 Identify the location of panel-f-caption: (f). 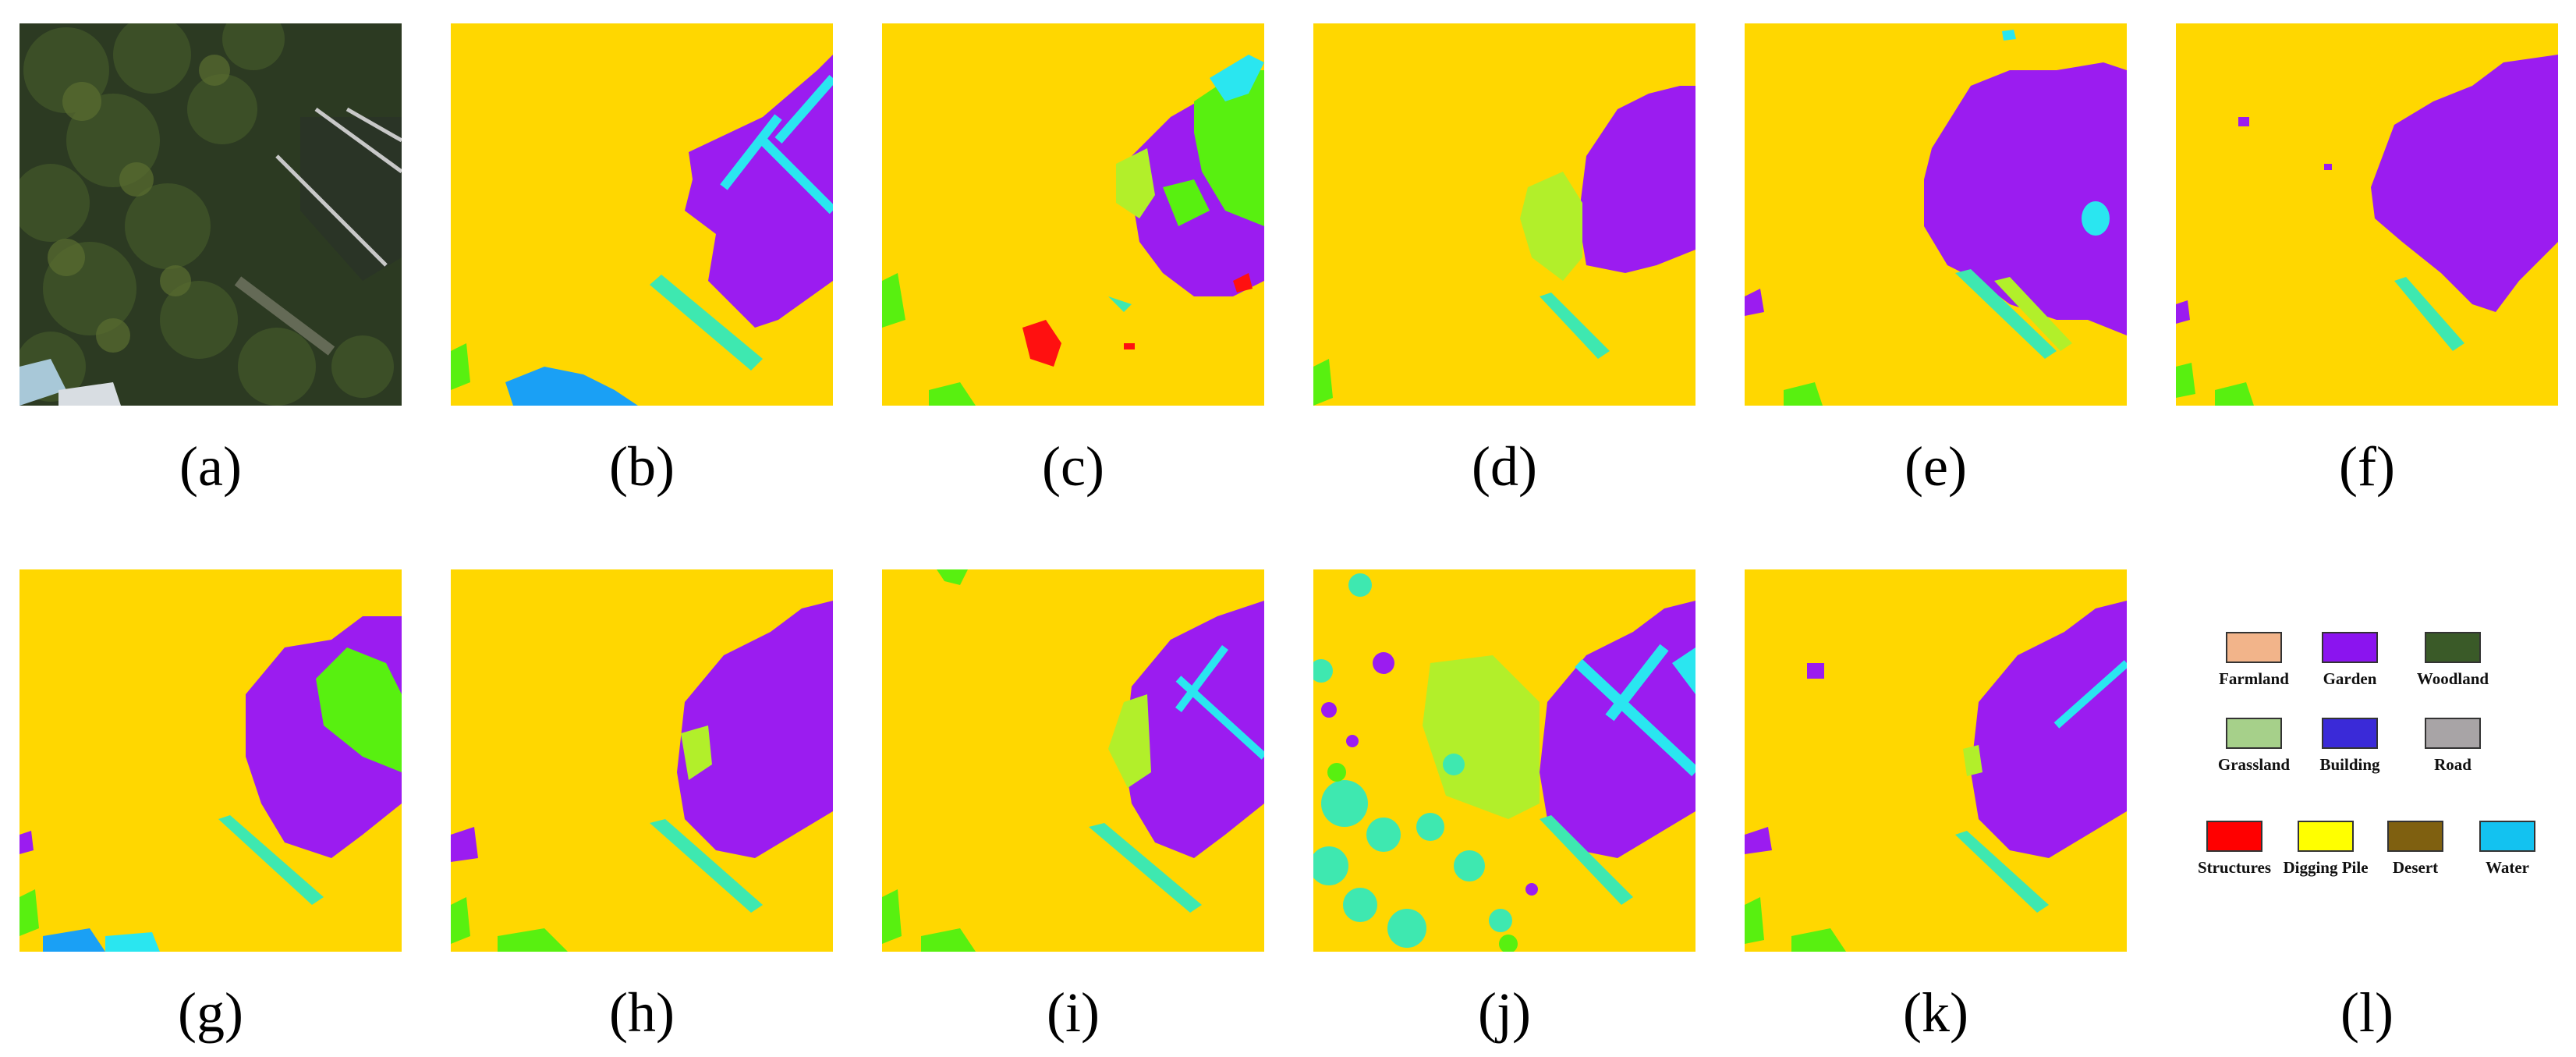
(2367, 466).